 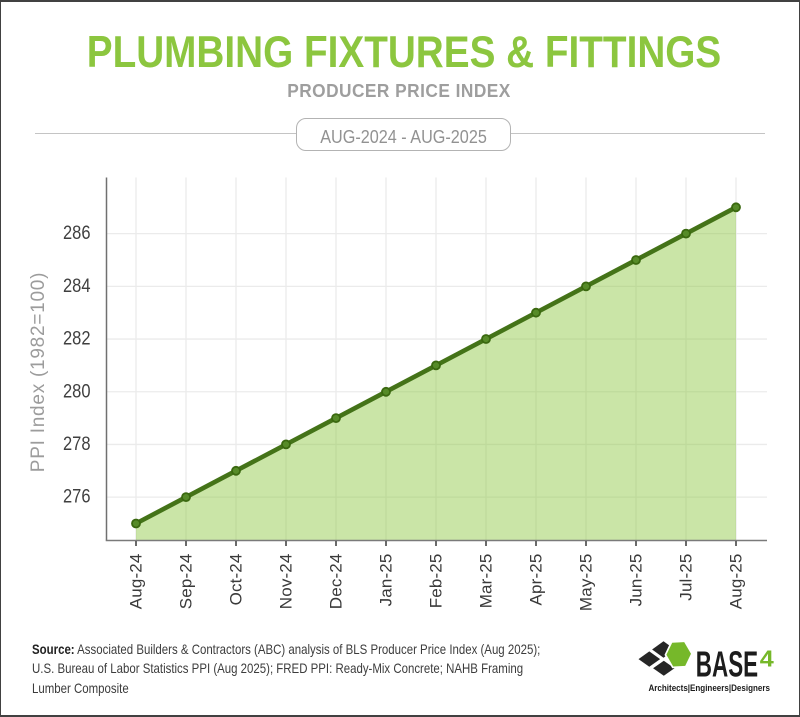 I want to click on svg-text: Aug-24, so click(x=136, y=582).